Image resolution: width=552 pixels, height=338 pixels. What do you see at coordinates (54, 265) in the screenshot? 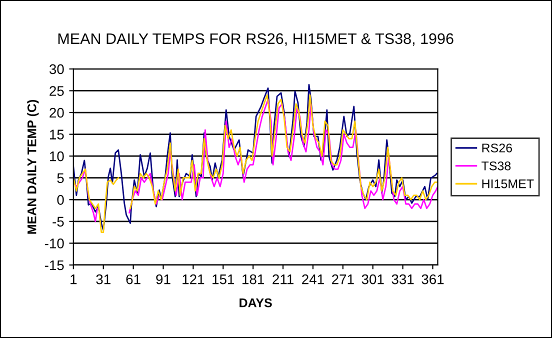
I see `y-tick-label: -15` at bounding box center [54, 265].